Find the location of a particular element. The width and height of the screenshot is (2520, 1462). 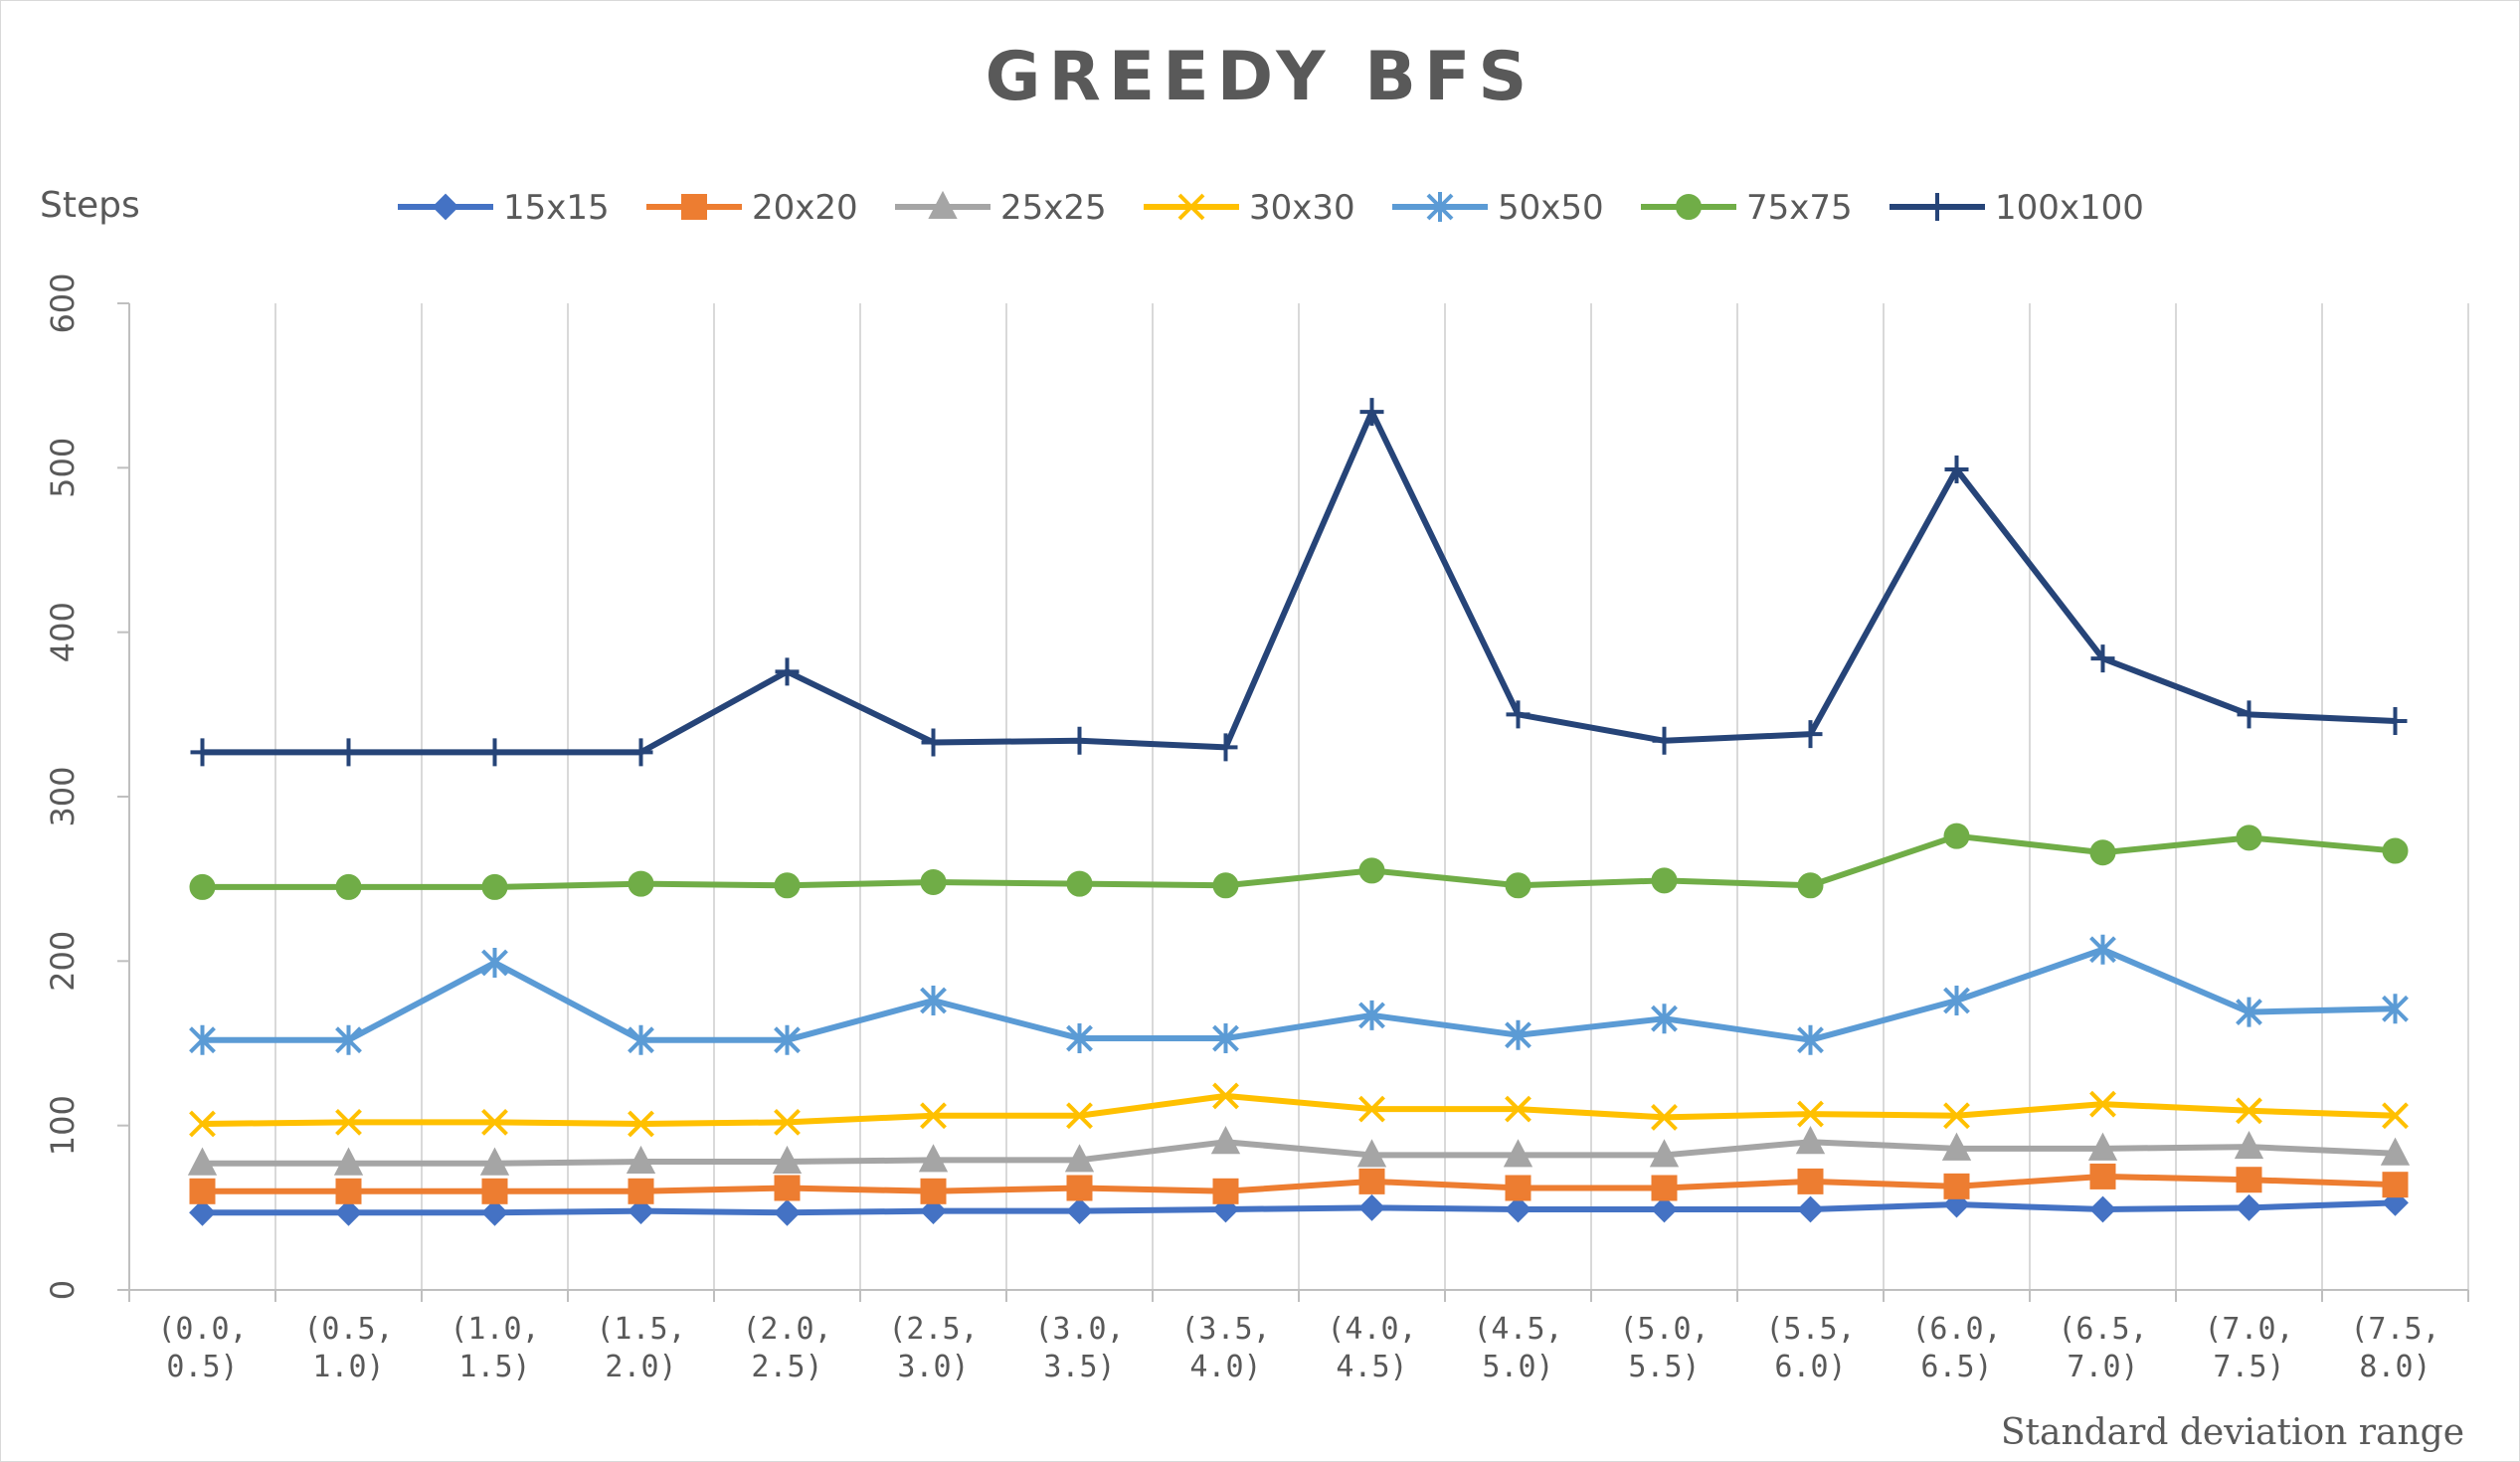

x-tick-label-line: 6.0) is located at coordinates (1810, 1367).